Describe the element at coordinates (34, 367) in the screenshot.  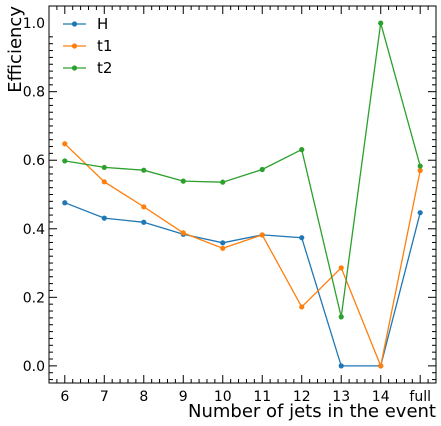
I see `y-tick-label: 0.0` at that location.